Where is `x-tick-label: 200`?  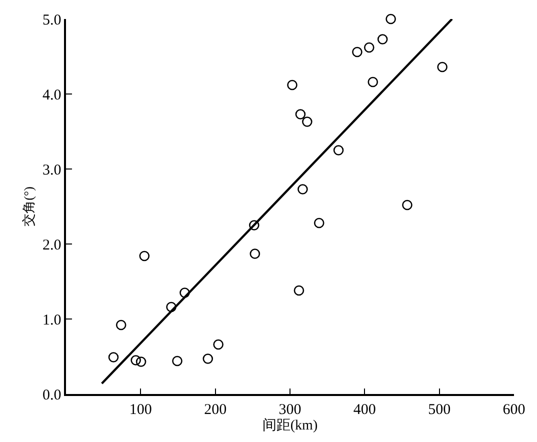 x-tick-label: 200 is located at coordinates (215, 410).